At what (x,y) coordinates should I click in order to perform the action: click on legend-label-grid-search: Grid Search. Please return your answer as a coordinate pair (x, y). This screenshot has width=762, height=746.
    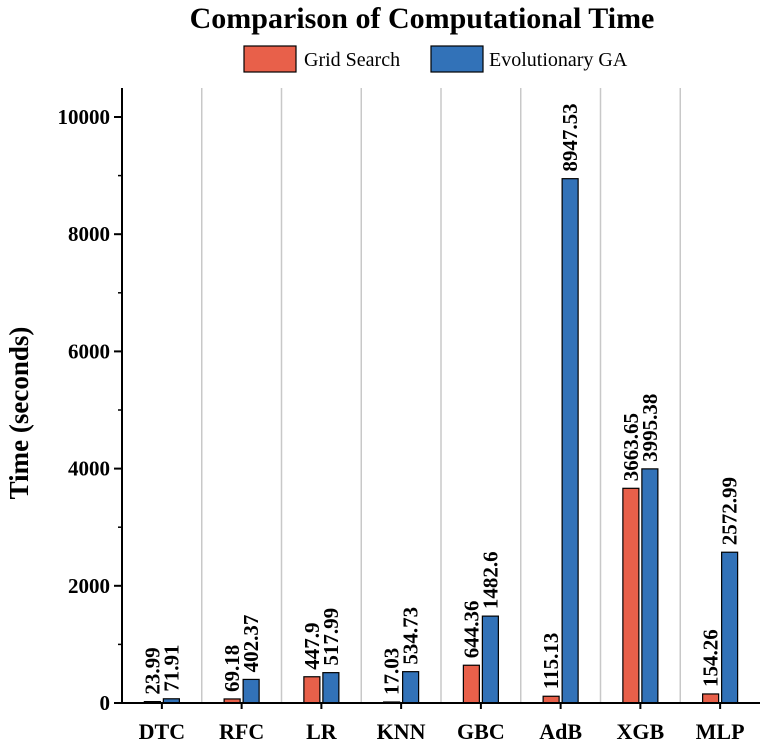
    Looking at the image, I should click on (352, 60).